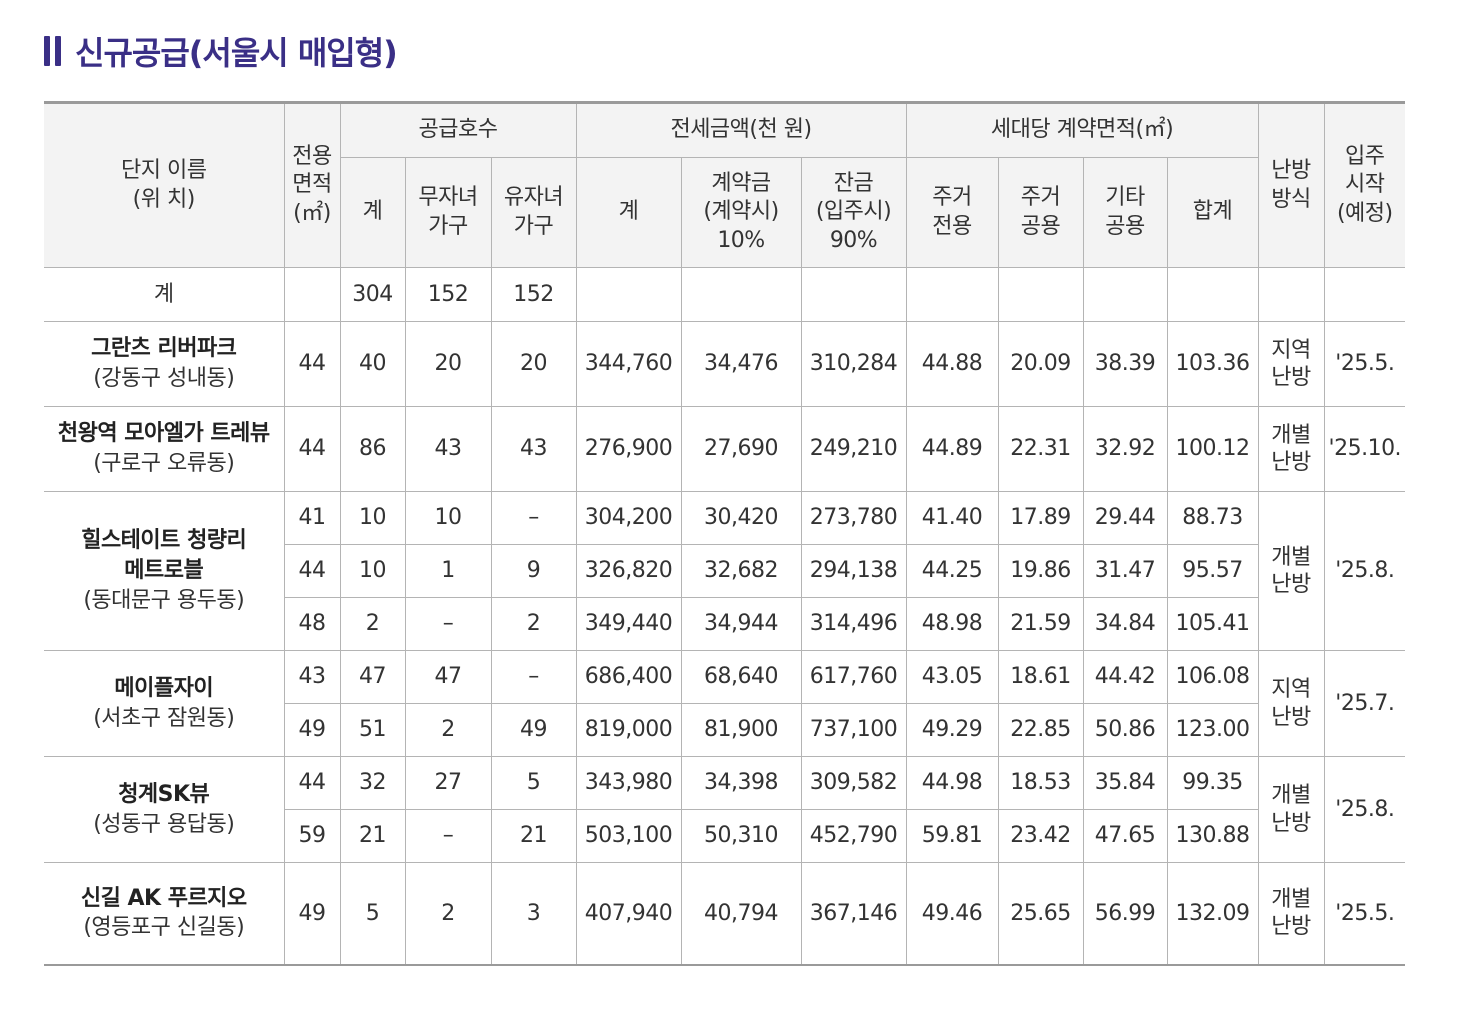 This screenshot has width=1470, height=1012. I want to click on cell-res-common: 20.09, so click(1040, 364).